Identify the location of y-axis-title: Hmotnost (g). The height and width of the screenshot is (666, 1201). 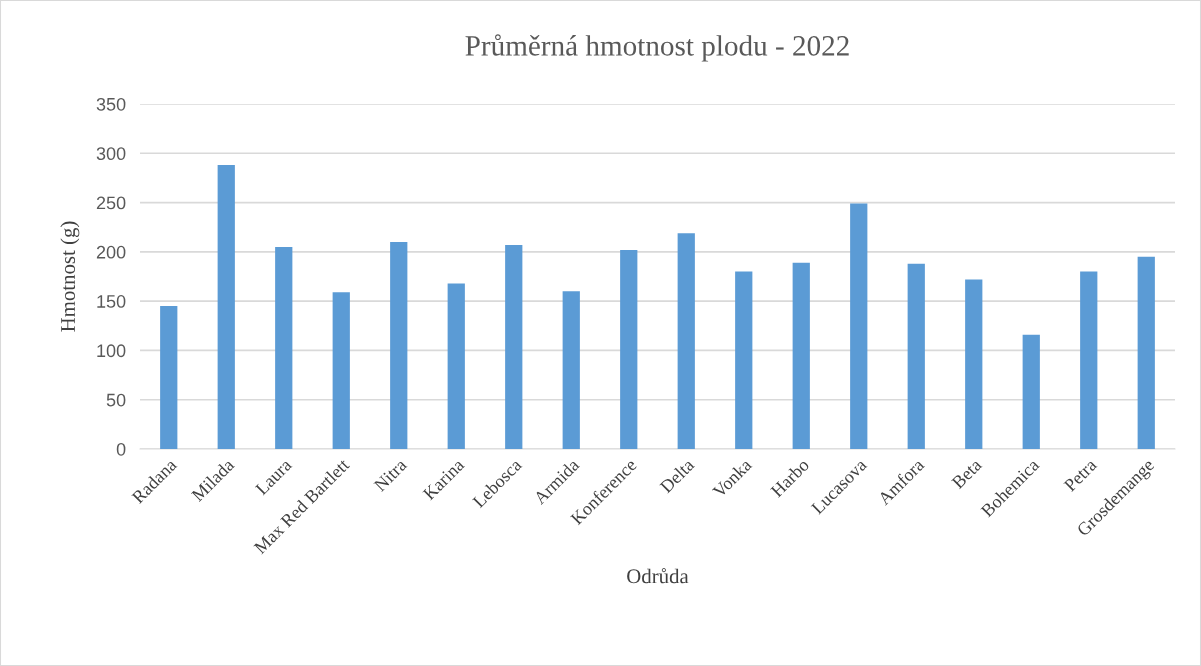
(70, 276).